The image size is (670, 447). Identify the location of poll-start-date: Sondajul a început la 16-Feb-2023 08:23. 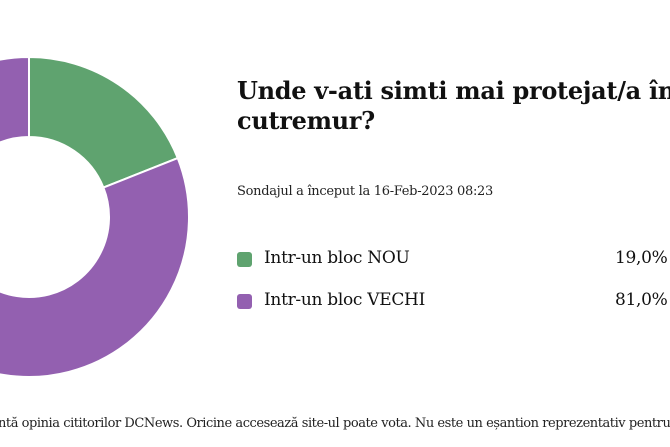
(365, 191).